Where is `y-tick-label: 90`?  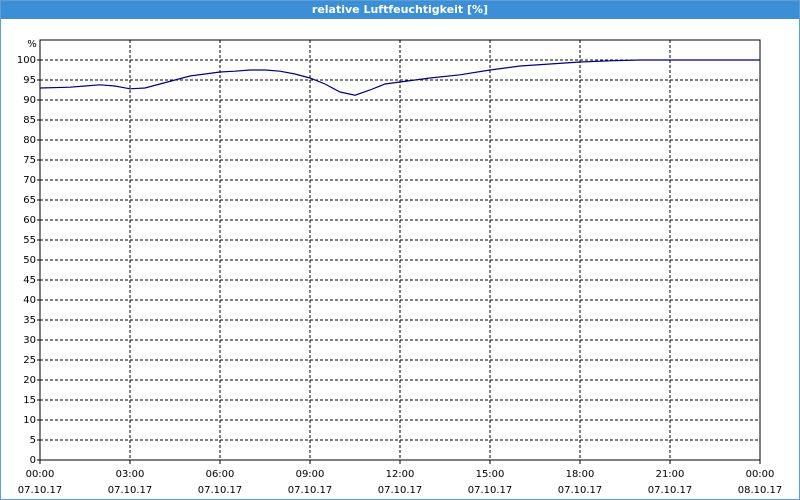 y-tick-label: 90 is located at coordinates (29, 100).